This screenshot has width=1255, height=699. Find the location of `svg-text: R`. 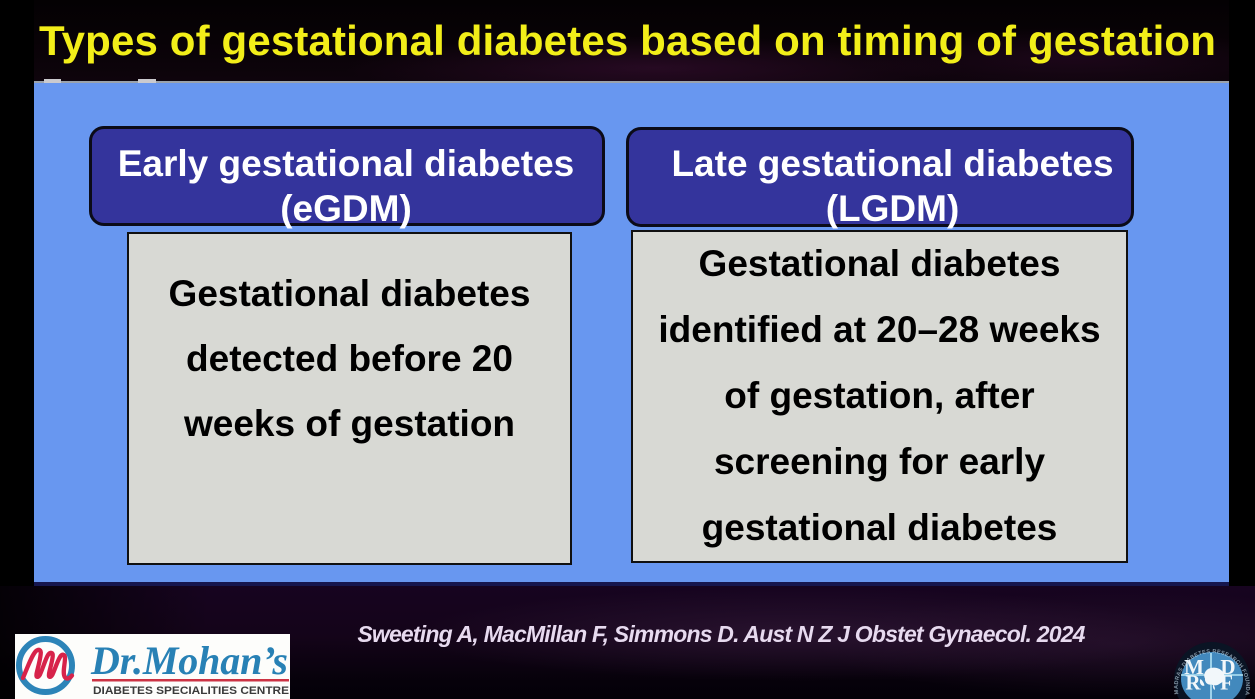

svg-text: R is located at coordinates (1193, 683).